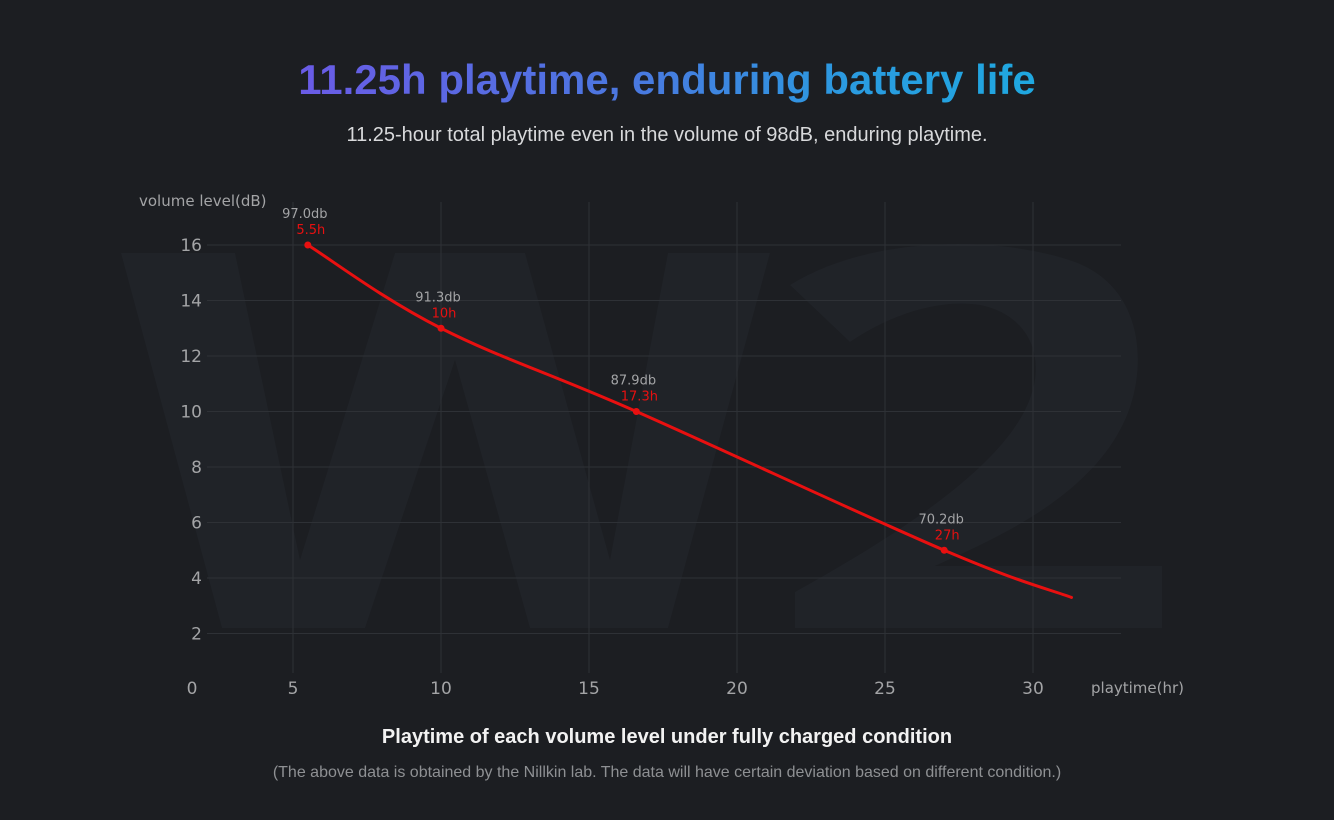  I want to click on data-label-db: 87.9db, so click(633, 381).